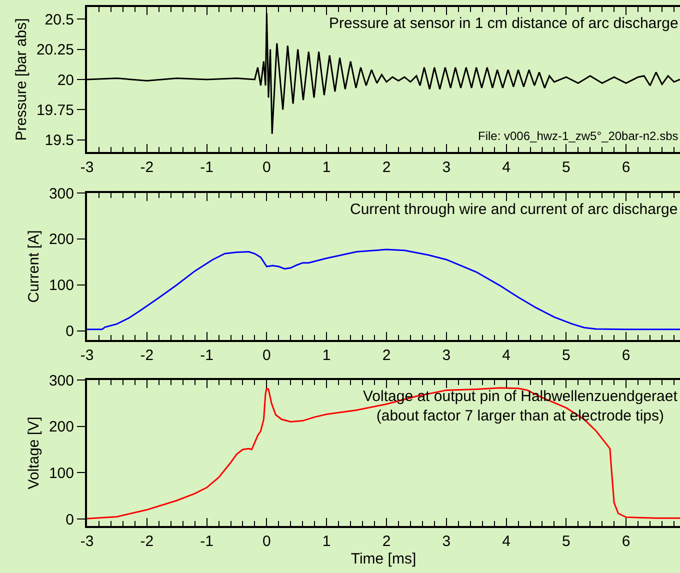 The image size is (680, 573). Describe the element at coordinates (34, 266) in the screenshot. I see `y-axis-title: Current [A]` at that location.